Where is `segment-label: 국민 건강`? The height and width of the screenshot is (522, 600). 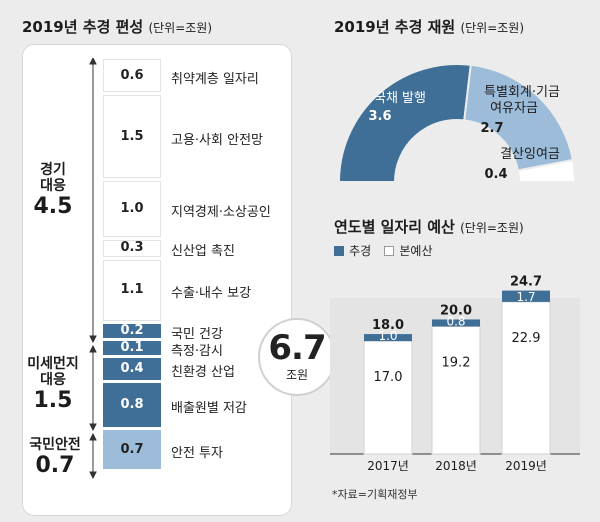 segment-label: 국민 건강 is located at coordinates (197, 334).